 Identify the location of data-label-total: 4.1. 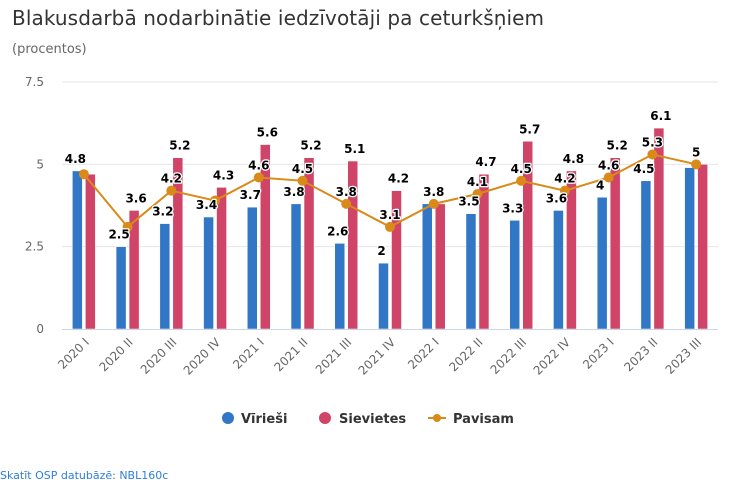
(477, 182).